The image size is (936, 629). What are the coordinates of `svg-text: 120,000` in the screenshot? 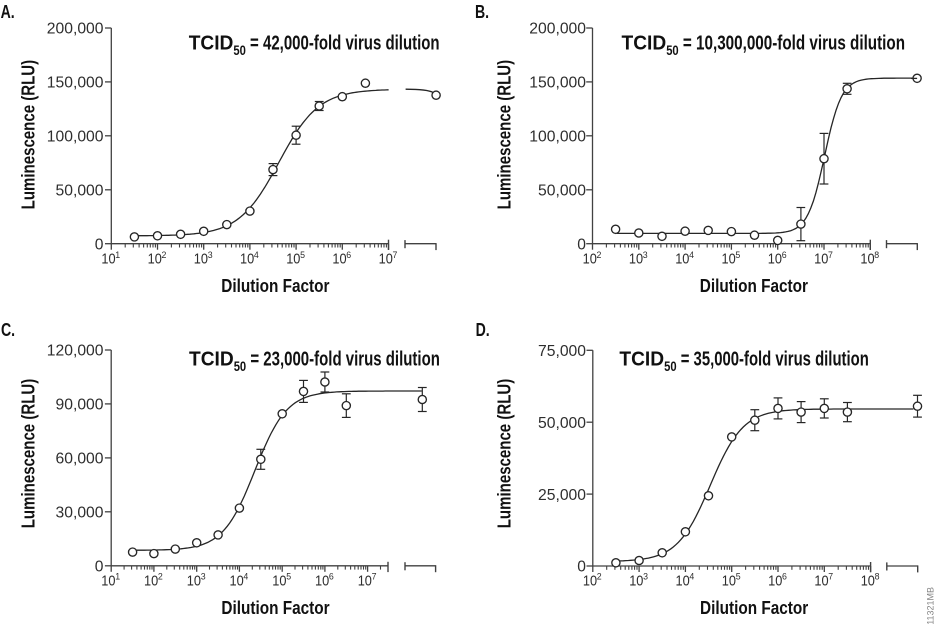 It's located at (75, 351).